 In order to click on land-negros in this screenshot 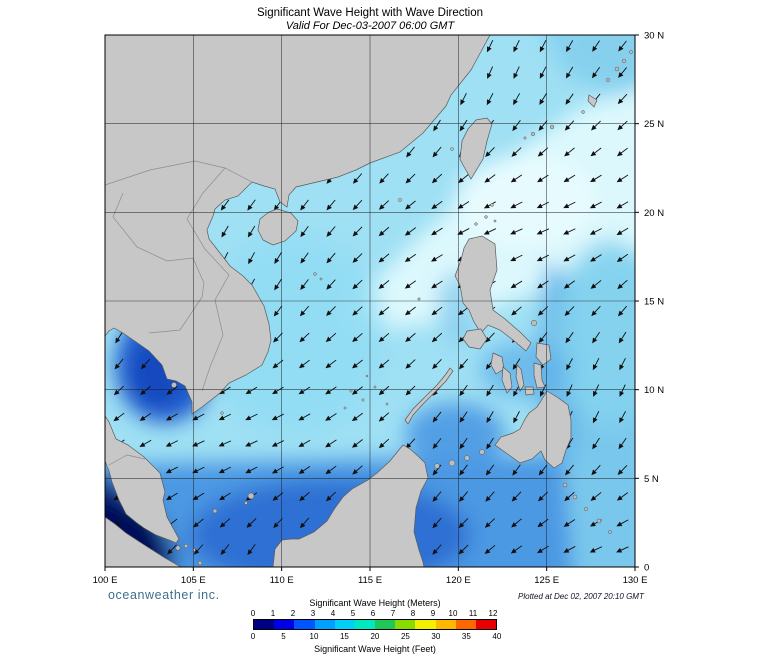, I will do `click(507, 380)`.